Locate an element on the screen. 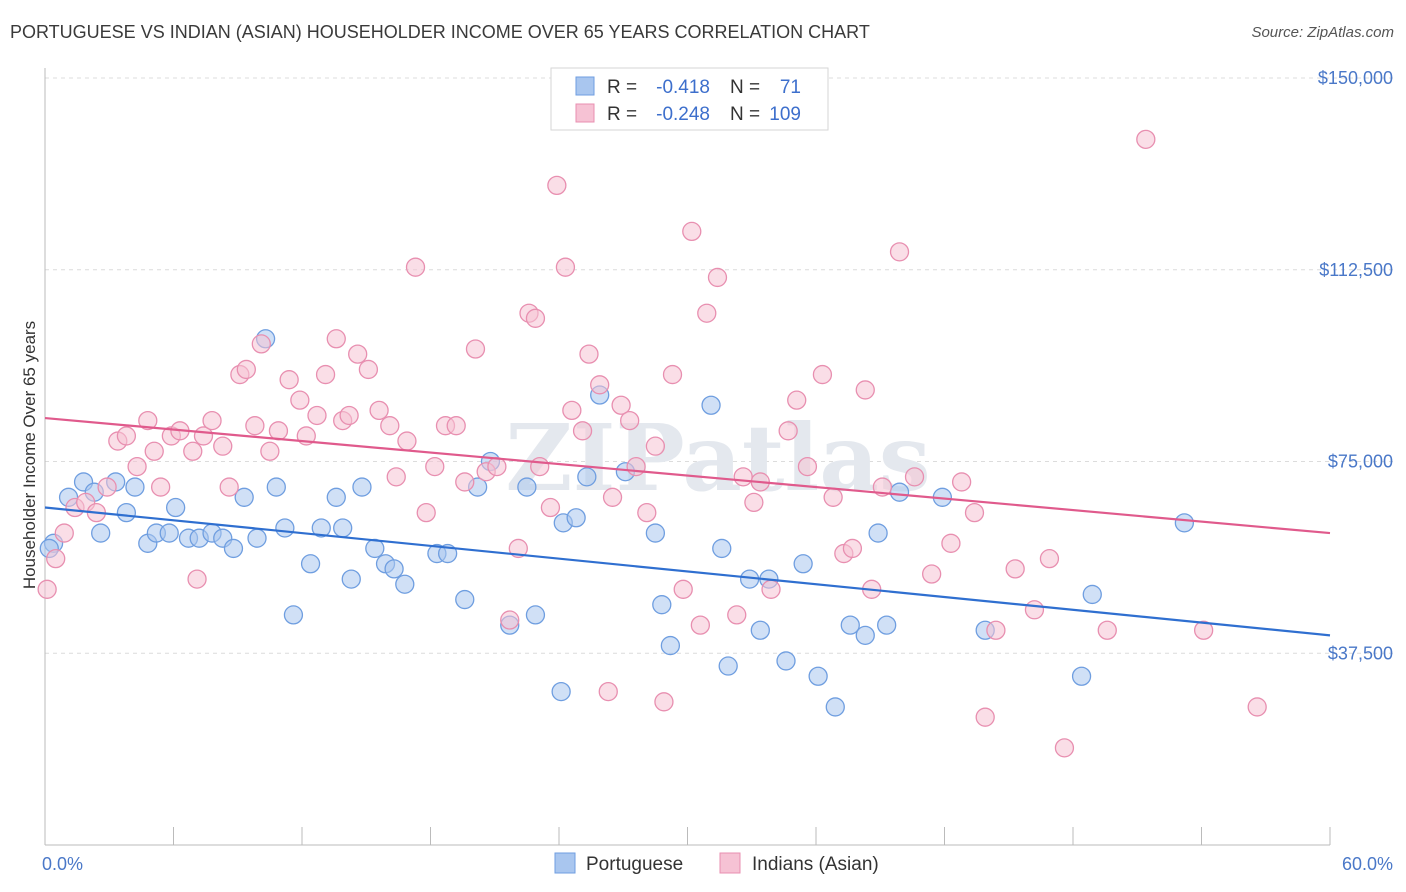 The height and width of the screenshot is (892, 1406). legend-n-label: N = is located at coordinates (745, 87).